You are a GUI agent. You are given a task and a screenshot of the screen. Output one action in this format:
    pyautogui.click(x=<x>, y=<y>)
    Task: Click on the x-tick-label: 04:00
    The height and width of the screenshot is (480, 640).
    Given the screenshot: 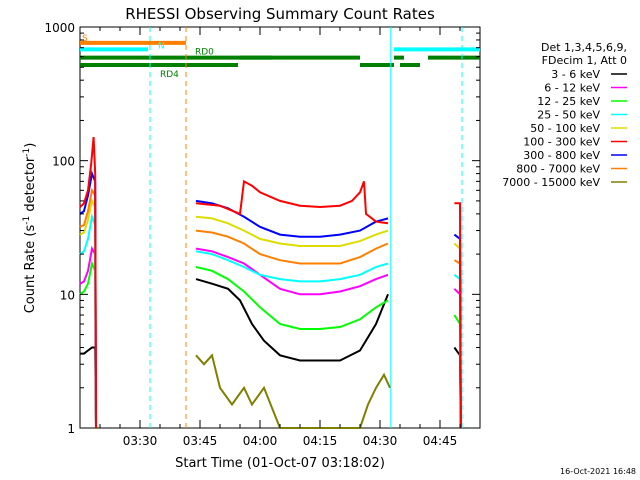 What is the action you would take?
    pyautogui.click(x=260, y=441)
    